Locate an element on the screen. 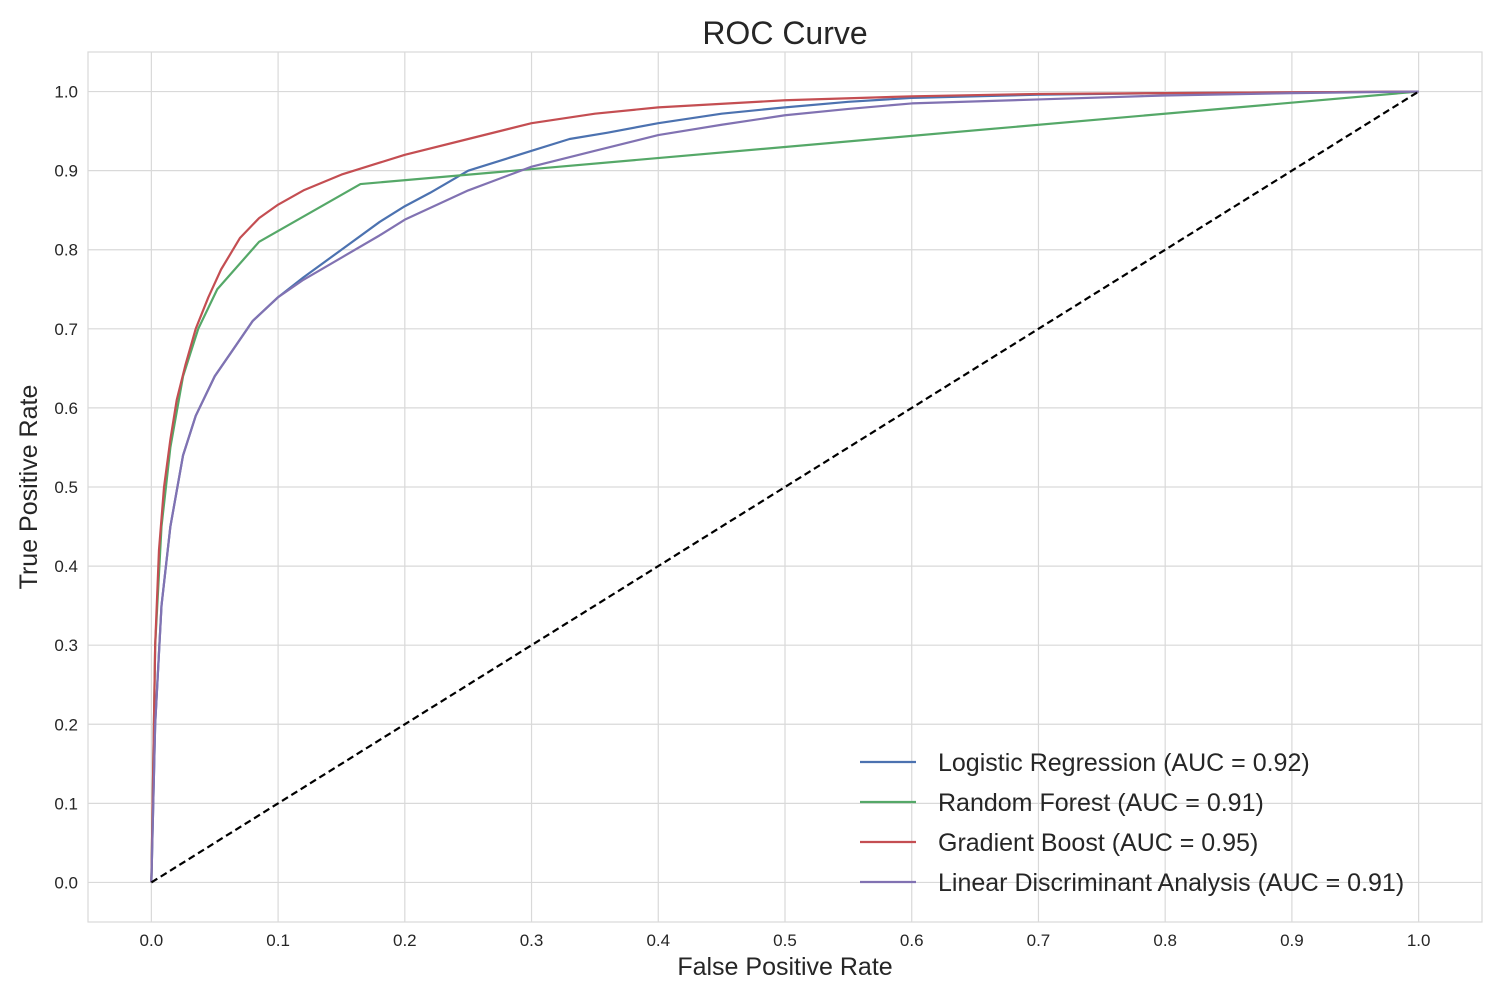 The image size is (1500, 1000). legend-label: Gradient Boost (AUC = 0.95) is located at coordinates (1098, 843).